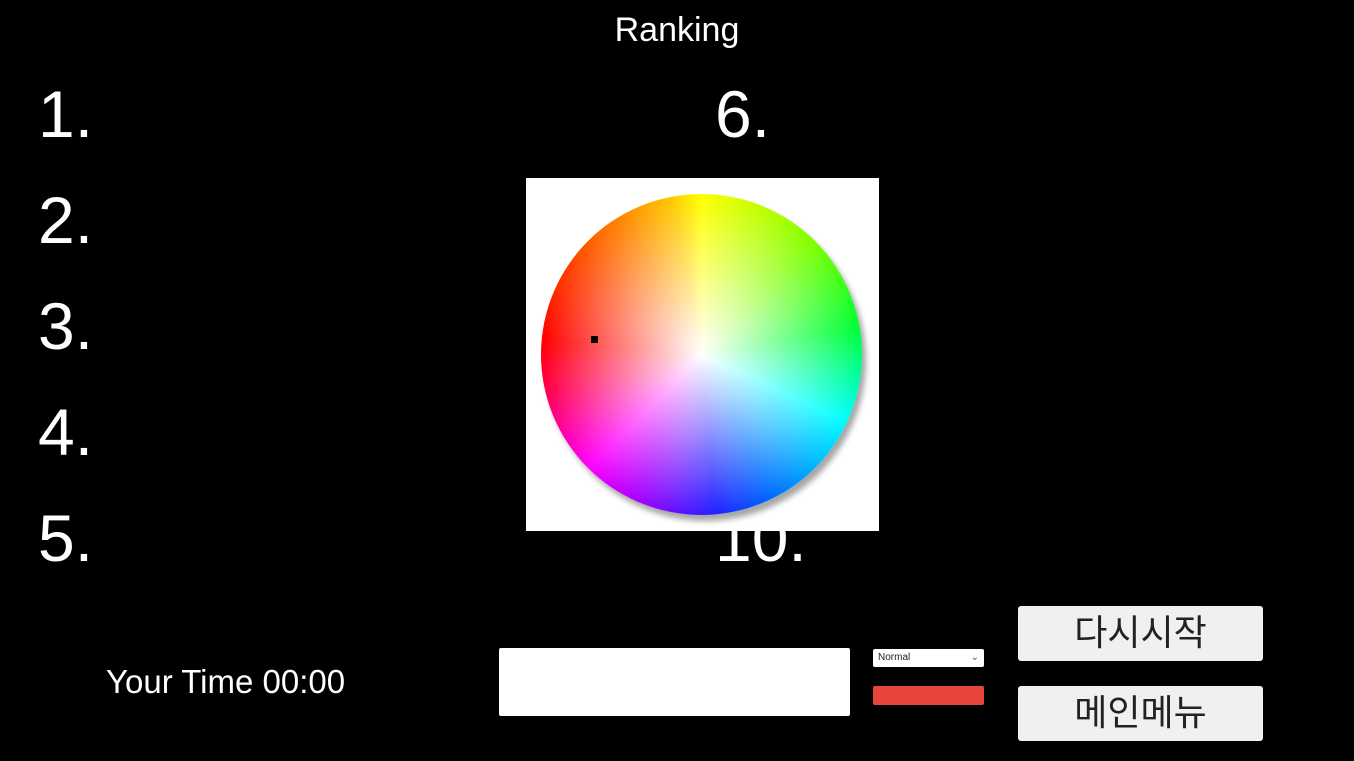 Image resolution: width=1354 pixels, height=761 pixels. Describe the element at coordinates (928, 695) in the screenshot. I see `selected-color-swatch` at that location.